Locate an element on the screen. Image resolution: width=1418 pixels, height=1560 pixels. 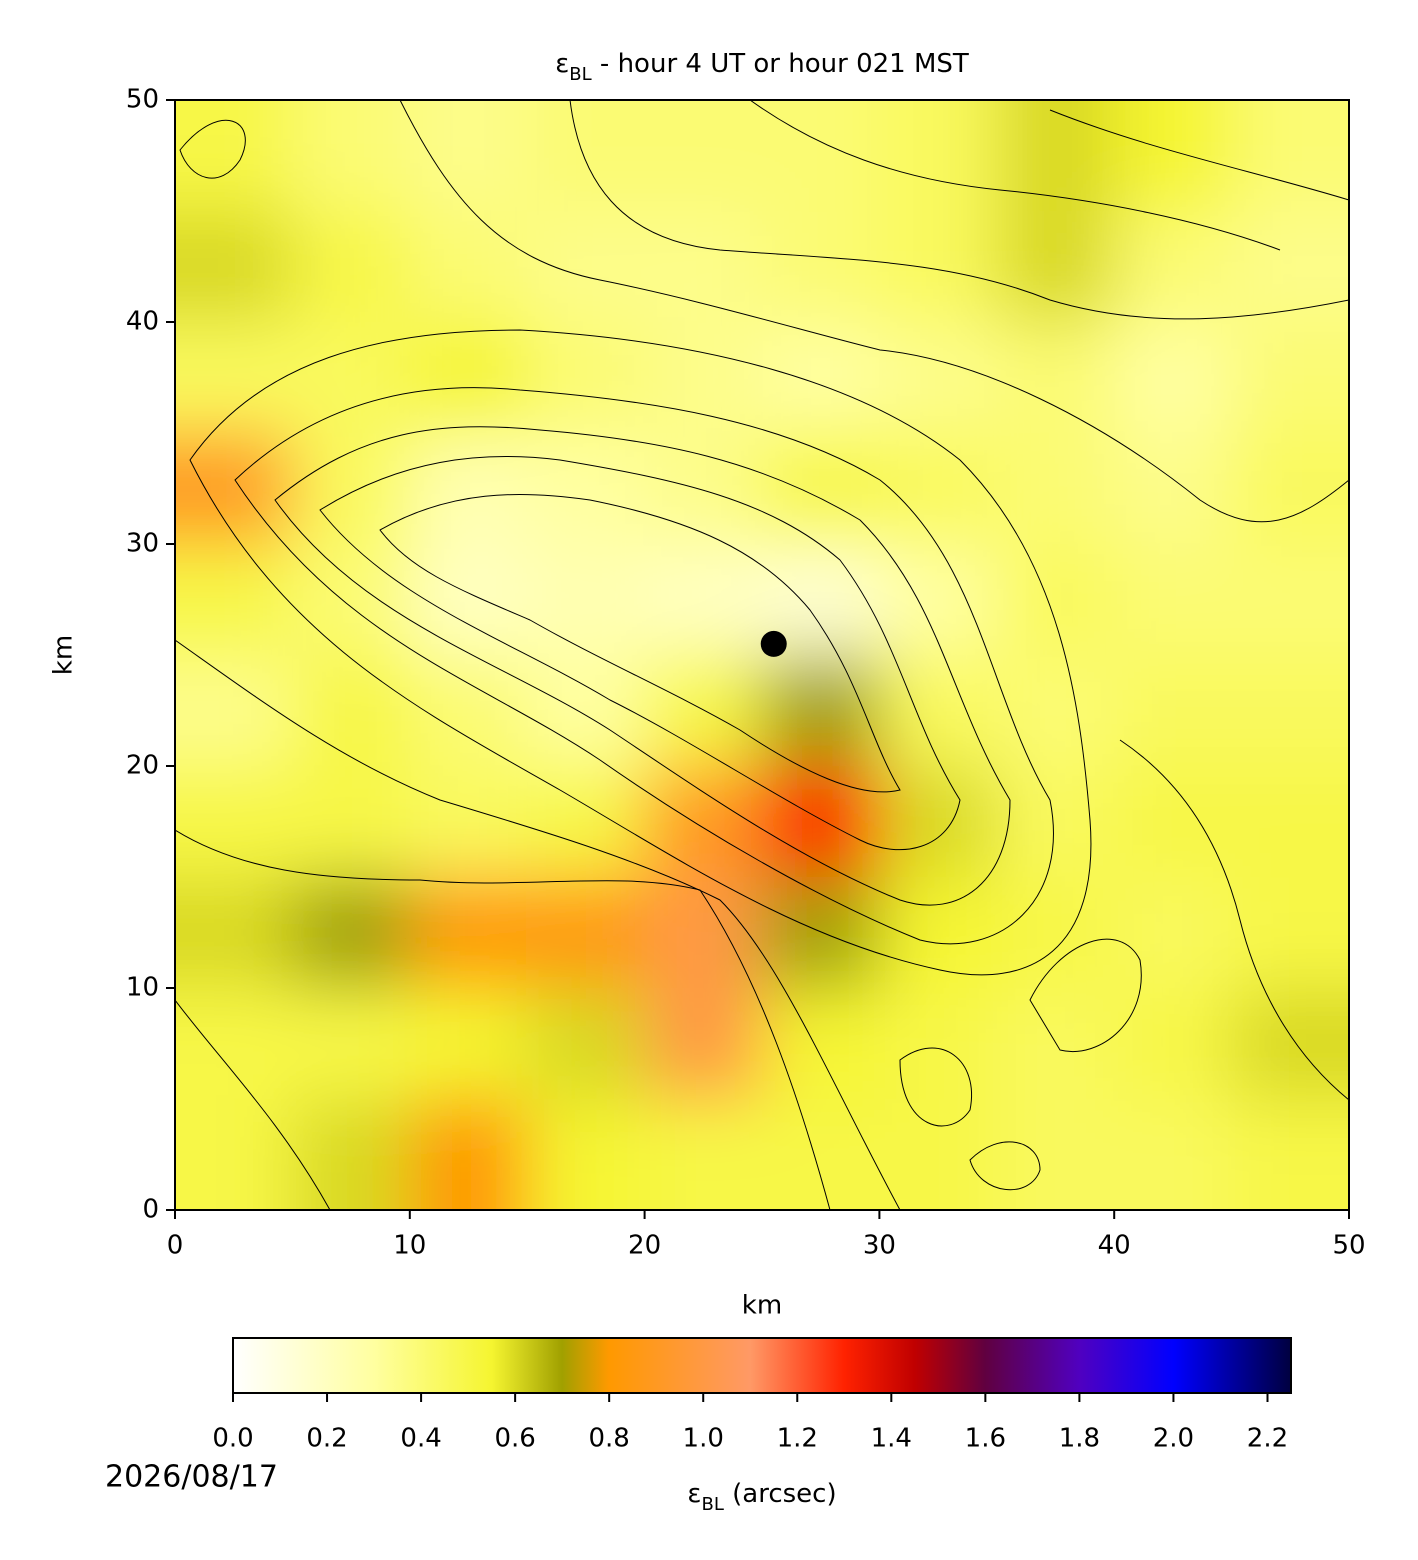
x-tick-label: 20 is located at coordinates (644, 1246).